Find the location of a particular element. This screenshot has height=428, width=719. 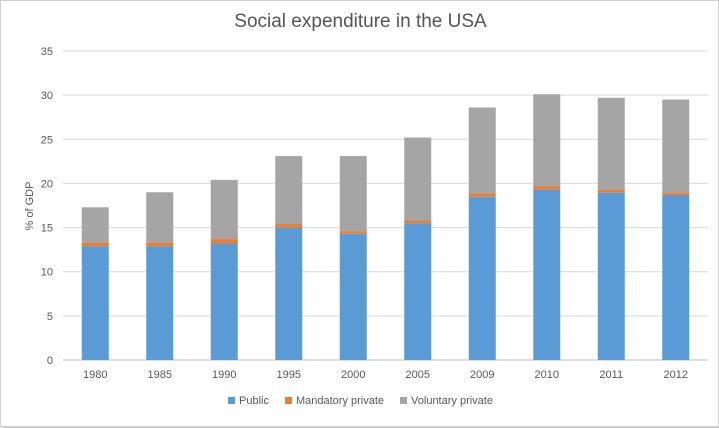

y-tick-label: 30 is located at coordinates (47, 96).